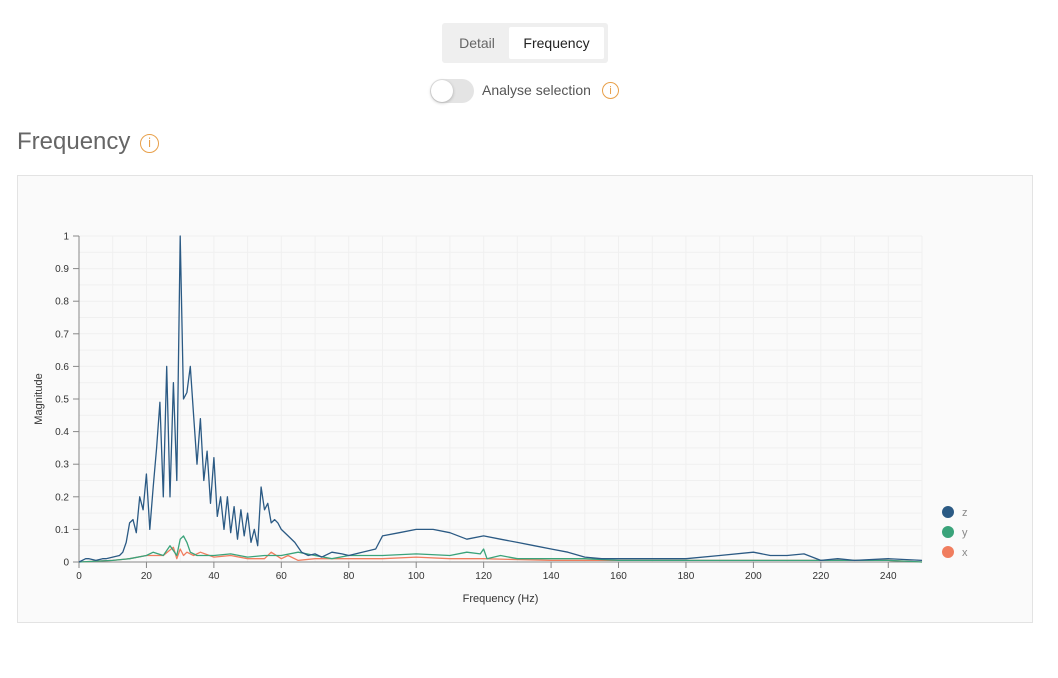 The image size is (1058, 678). What do you see at coordinates (556, 43) in the screenshot?
I see `tab-frequency: Frequency` at bounding box center [556, 43].